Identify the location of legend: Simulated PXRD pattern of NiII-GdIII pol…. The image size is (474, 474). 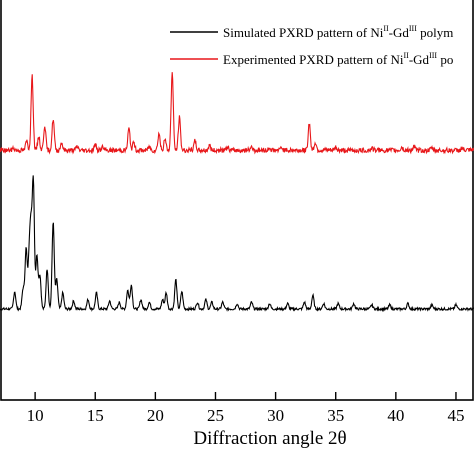
(311, 45).